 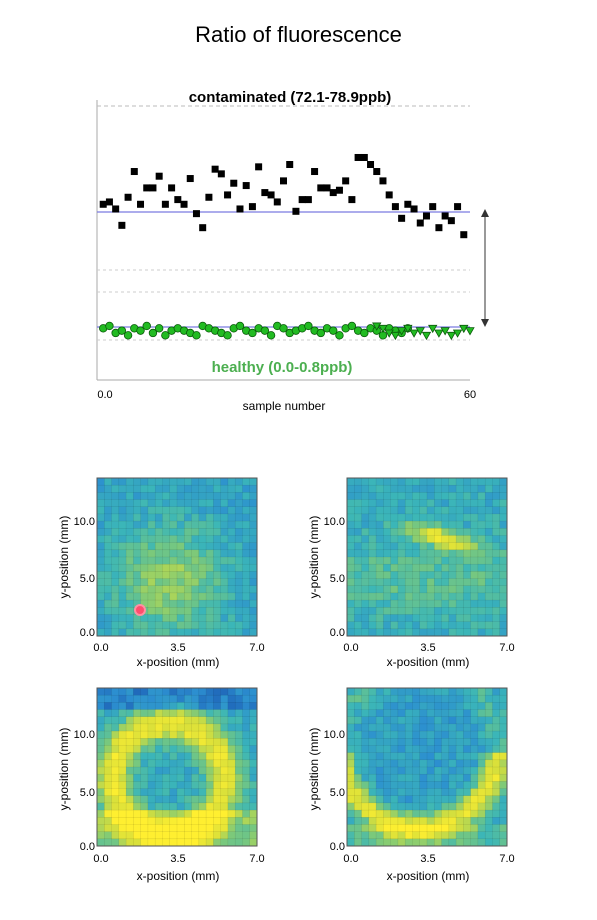 What do you see at coordinates (215, 169) in the screenshot?
I see `contaminated-point` at bounding box center [215, 169].